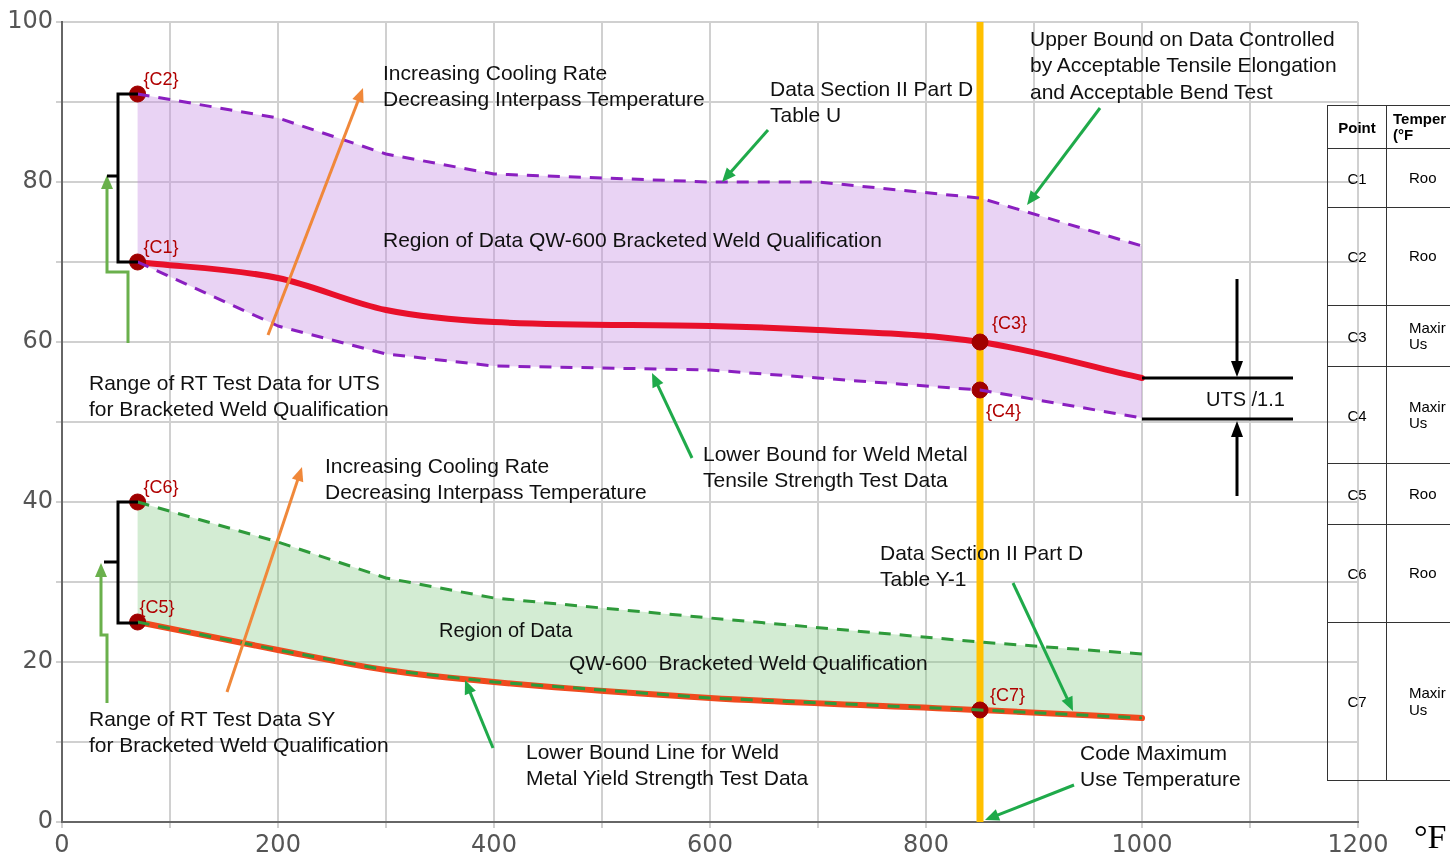 This screenshot has height=859, width=1450. What do you see at coordinates (1430, 837) in the screenshot?
I see `x-axis-title: °F` at bounding box center [1430, 837].